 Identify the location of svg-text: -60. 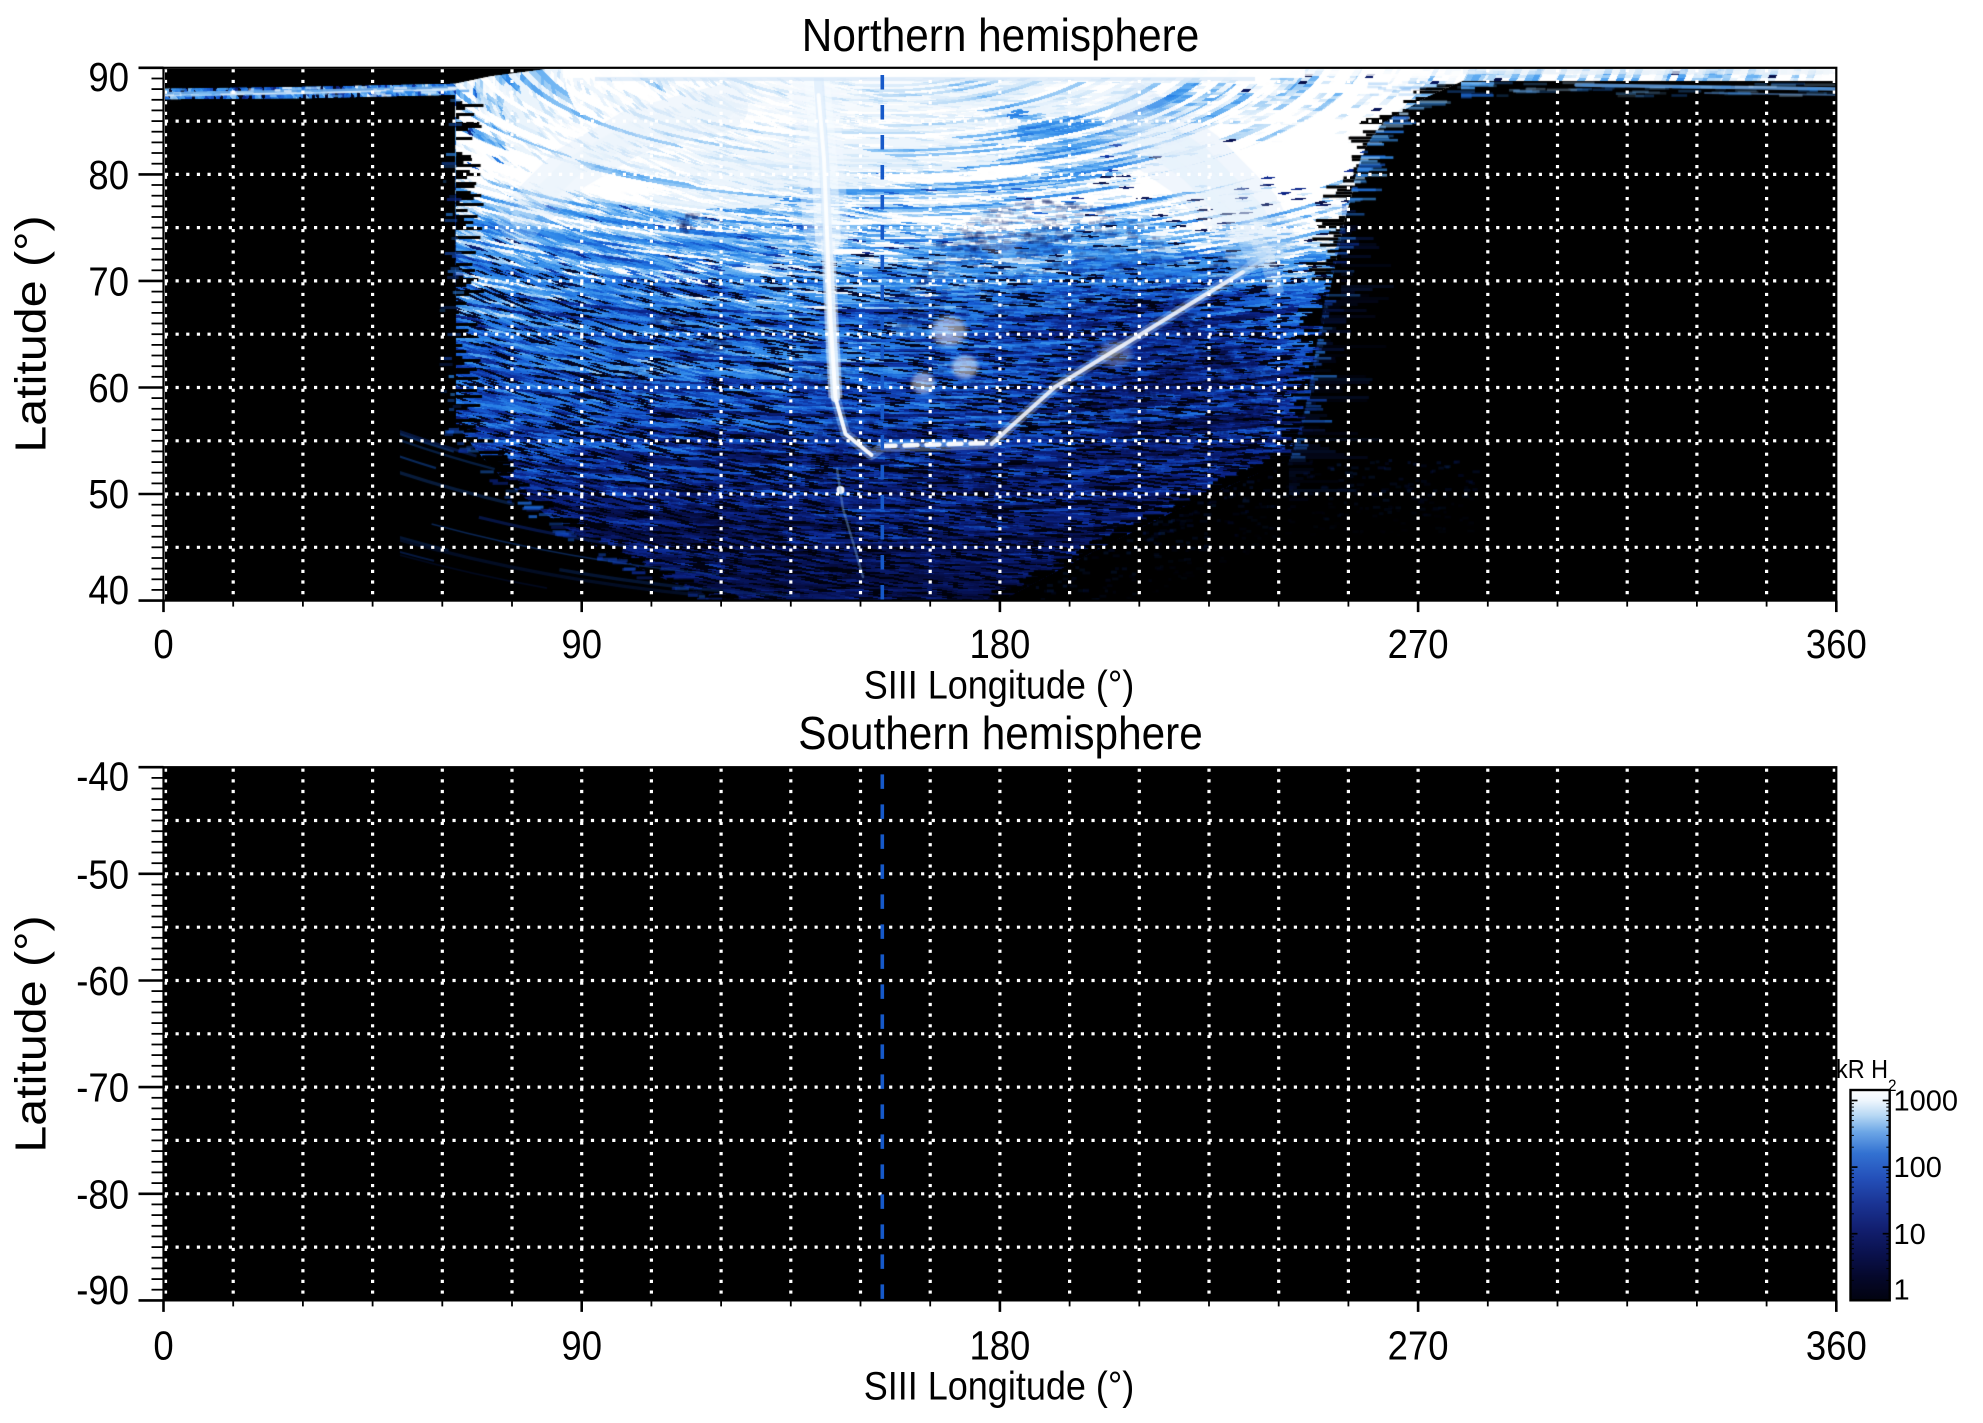
(102, 981).